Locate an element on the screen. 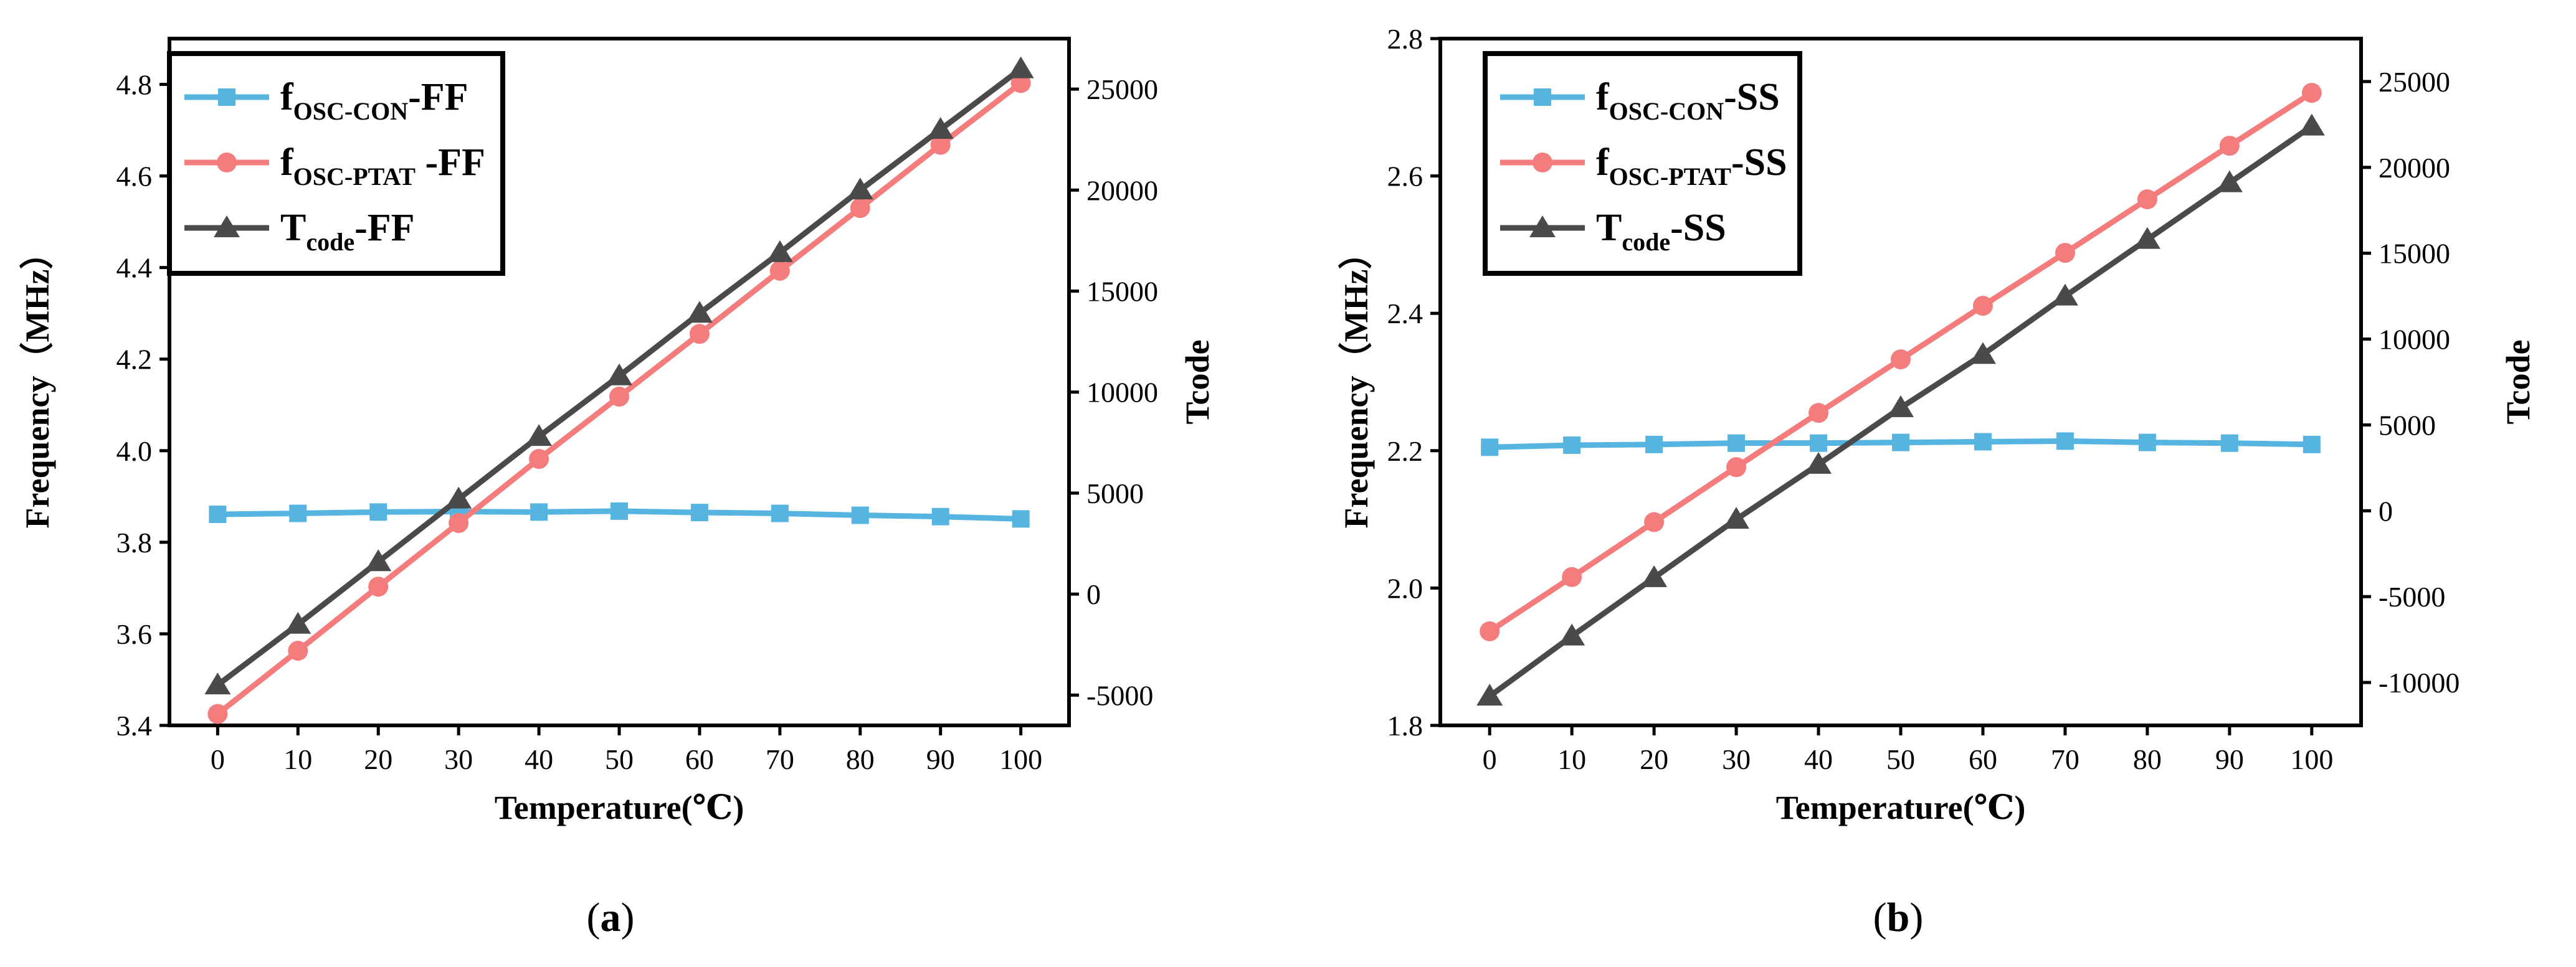 The height and width of the screenshot is (967, 2576). x-tick-label: 50 is located at coordinates (1901, 759).